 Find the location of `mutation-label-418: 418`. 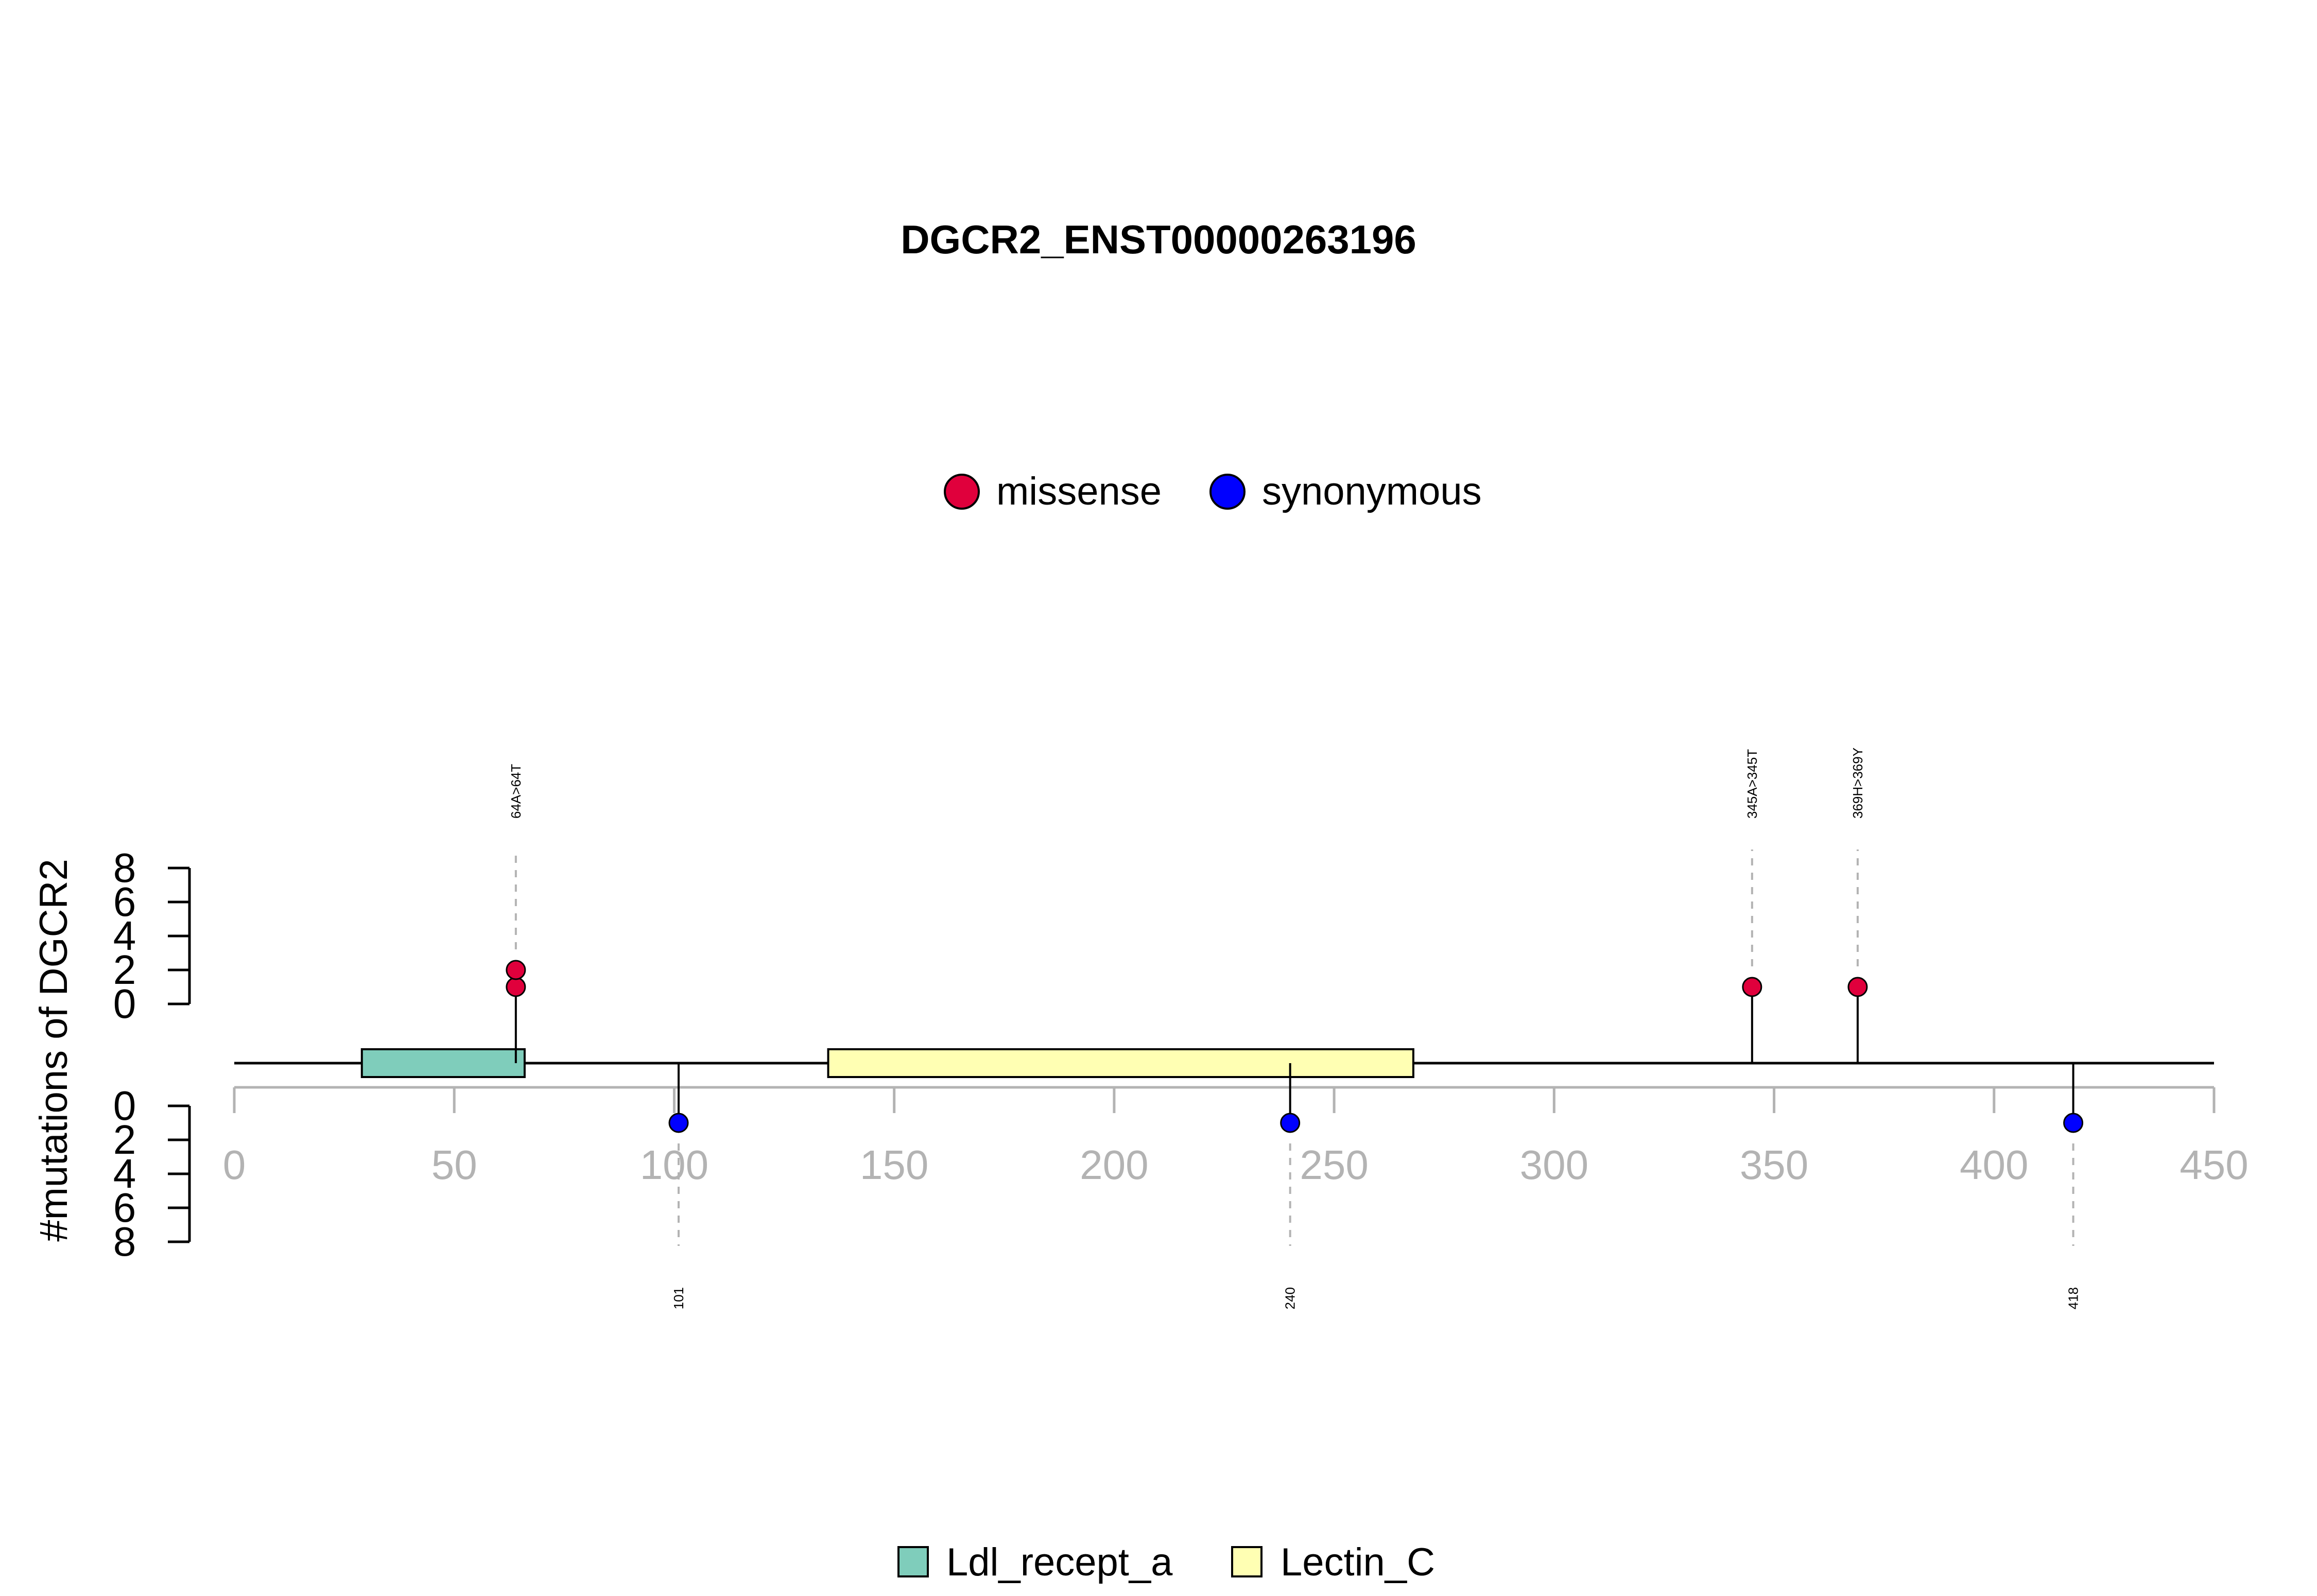

mutation-label-418: 418 is located at coordinates (2073, 1298).